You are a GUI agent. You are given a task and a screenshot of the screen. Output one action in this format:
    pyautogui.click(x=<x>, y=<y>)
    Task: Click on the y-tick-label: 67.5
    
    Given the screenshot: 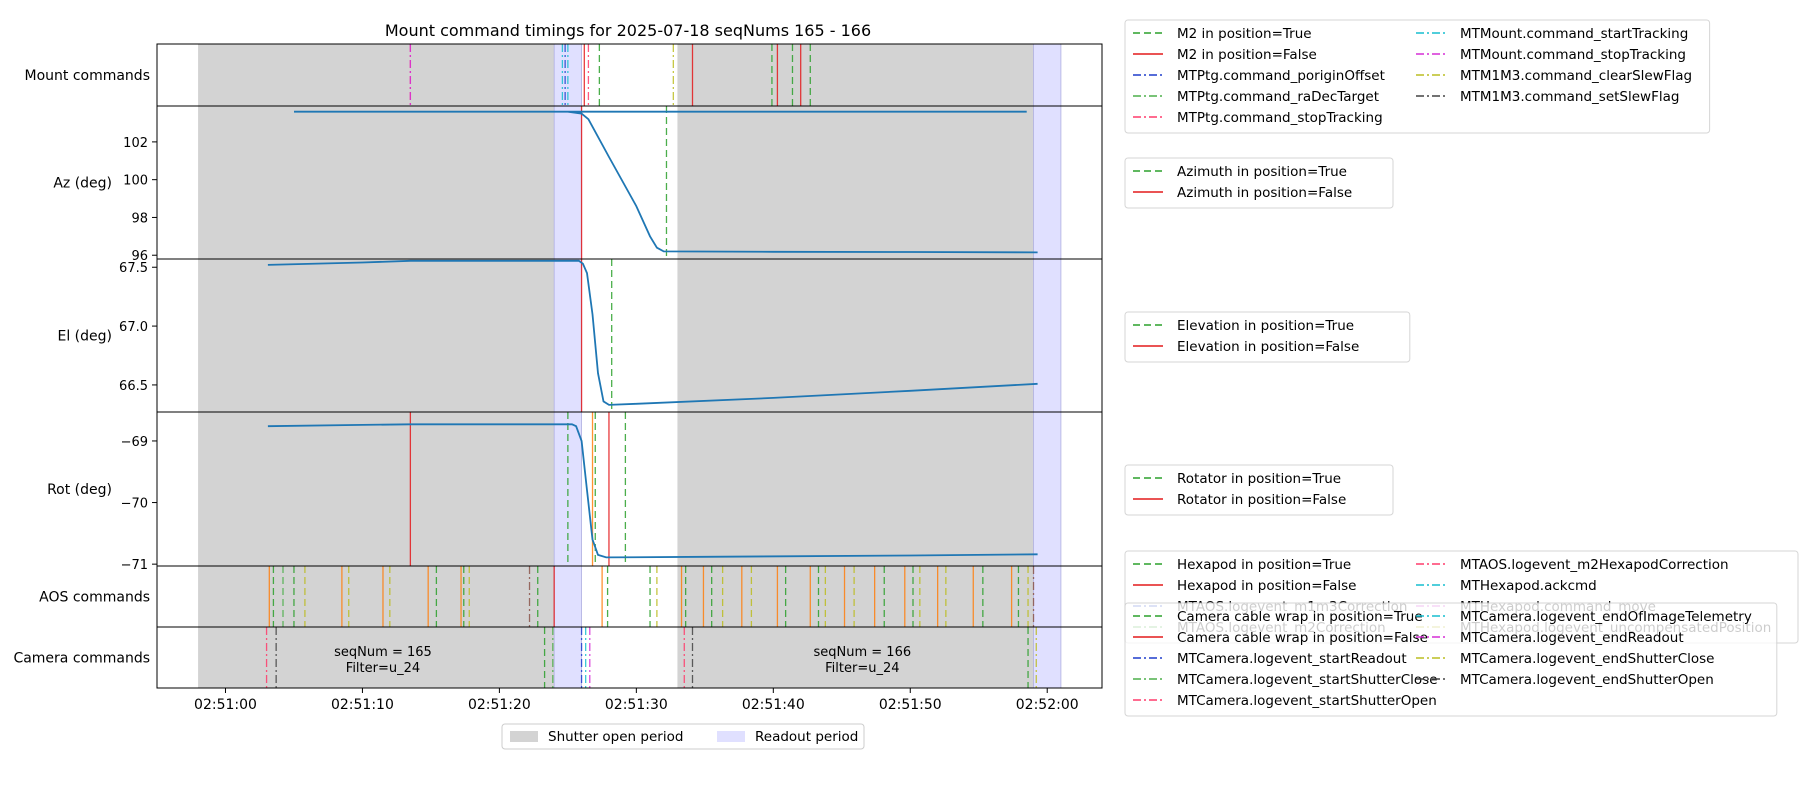 What is the action you would take?
    pyautogui.click(x=133, y=268)
    